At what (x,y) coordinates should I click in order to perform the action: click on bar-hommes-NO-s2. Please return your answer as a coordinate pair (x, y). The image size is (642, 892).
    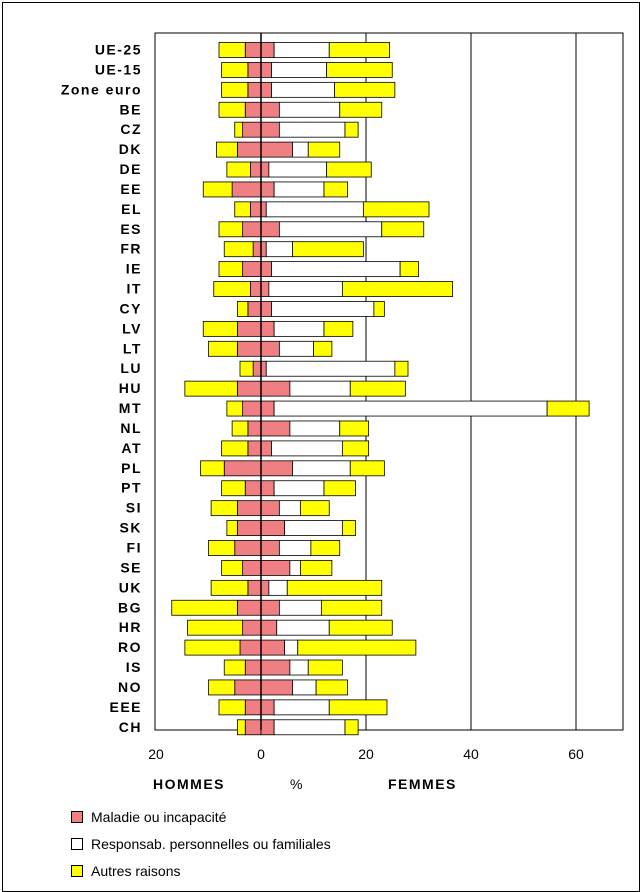
    Looking at the image, I should click on (222, 687).